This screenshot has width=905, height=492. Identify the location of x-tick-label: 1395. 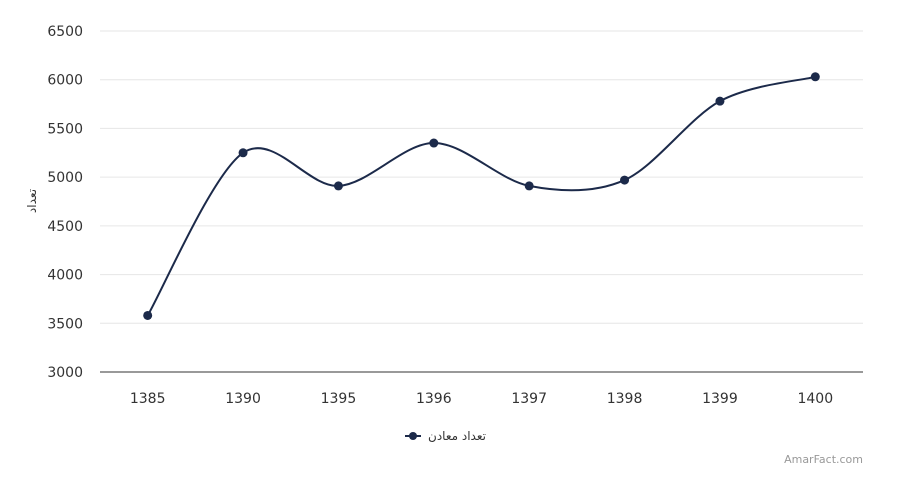
(339, 399).